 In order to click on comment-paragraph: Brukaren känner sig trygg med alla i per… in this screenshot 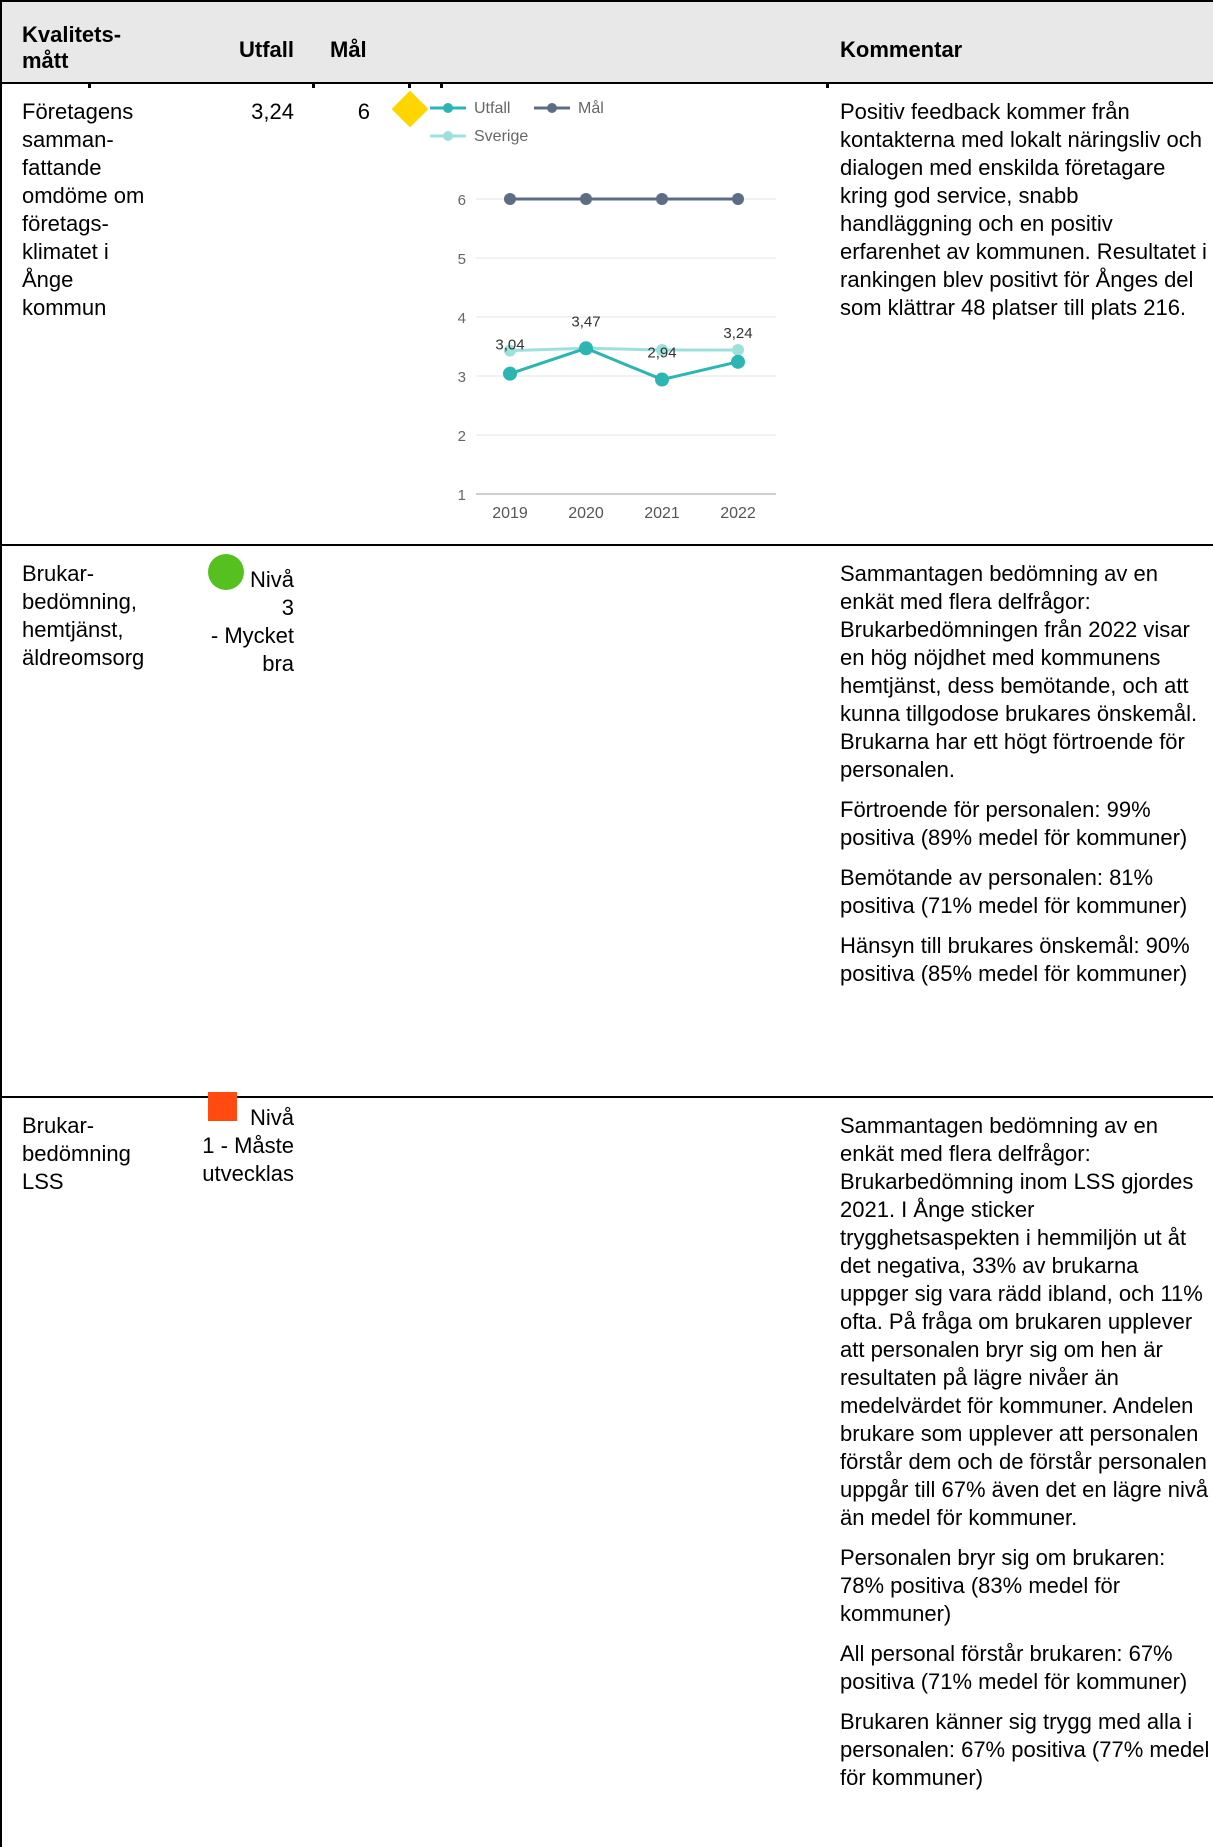, I will do `click(1025, 1749)`.